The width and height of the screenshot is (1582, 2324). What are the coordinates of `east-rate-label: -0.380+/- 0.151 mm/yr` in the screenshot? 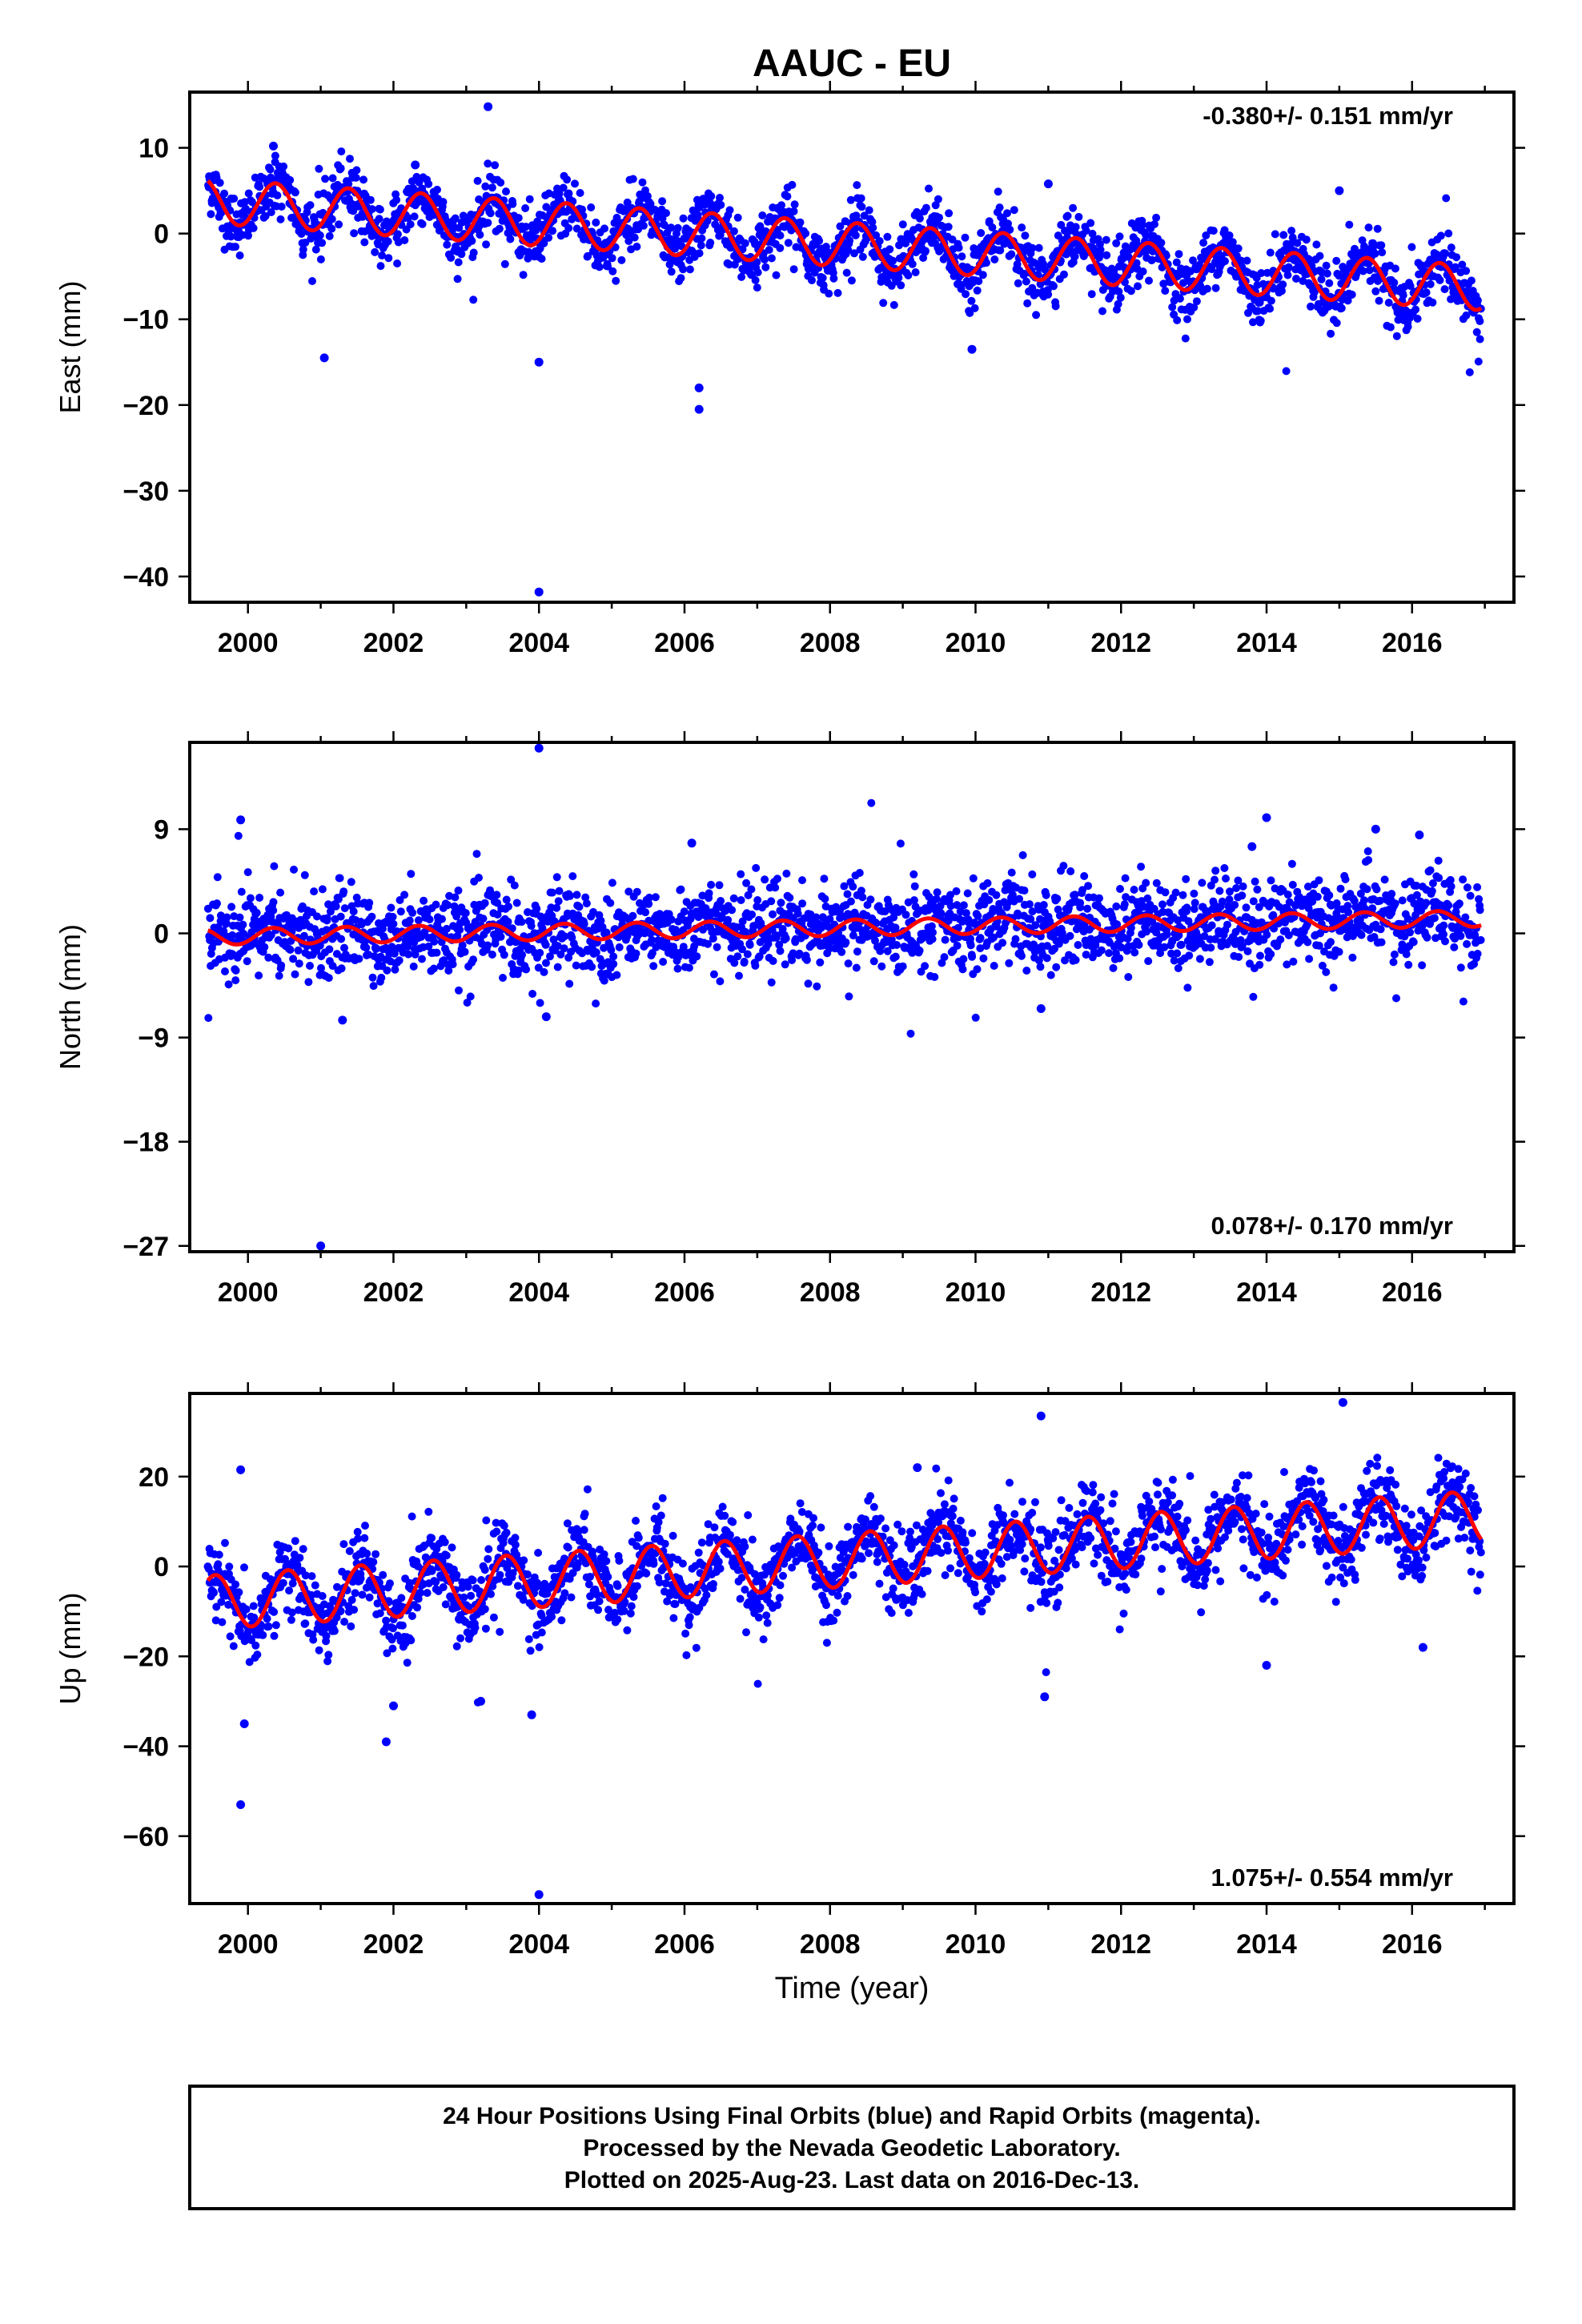 It's located at (1328, 116).